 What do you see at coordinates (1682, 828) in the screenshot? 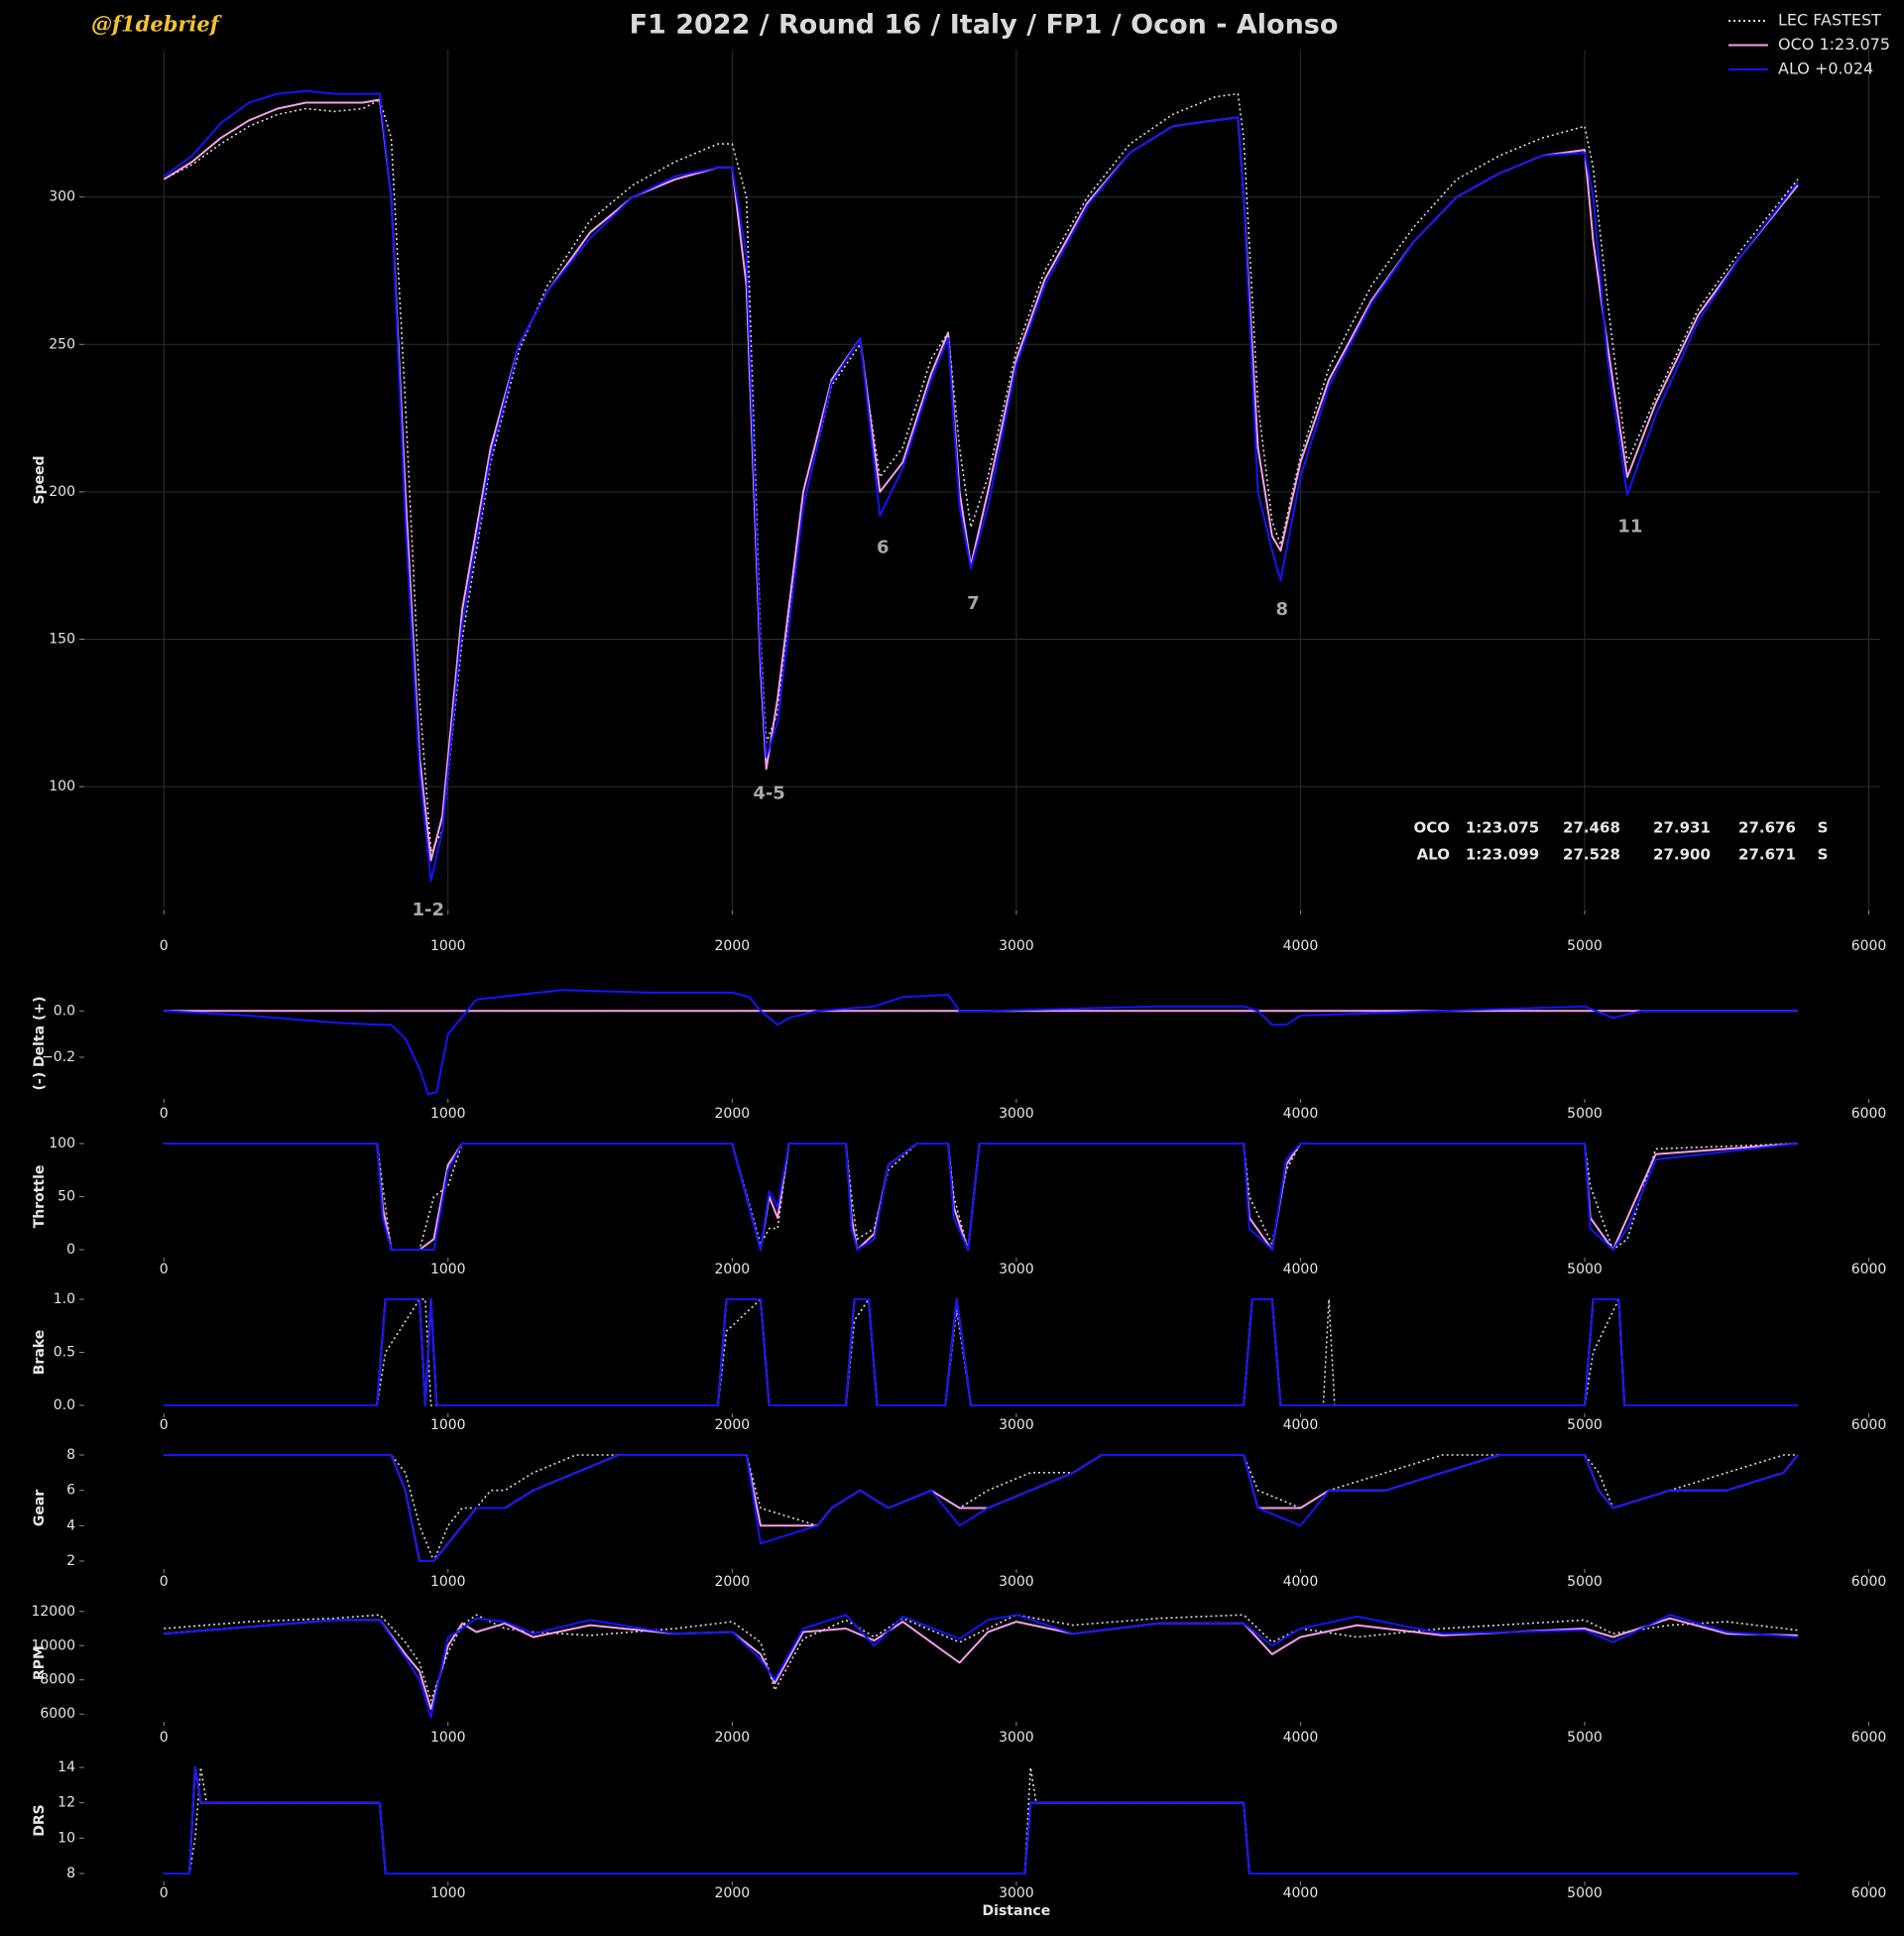
I see `table-cell: 27.931` at bounding box center [1682, 828].